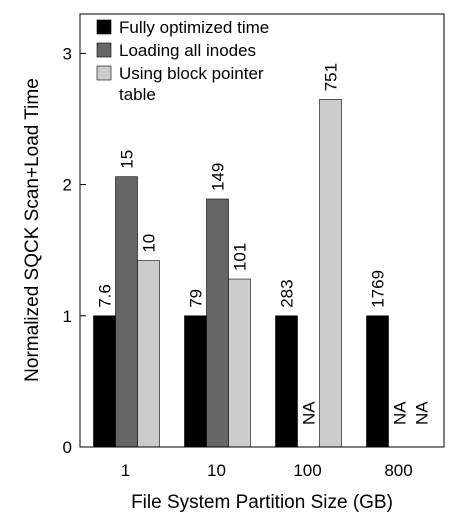 Image resolution: width=461 pixels, height=525 pixels. I want to click on bar-data-label: 283, so click(287, 293).